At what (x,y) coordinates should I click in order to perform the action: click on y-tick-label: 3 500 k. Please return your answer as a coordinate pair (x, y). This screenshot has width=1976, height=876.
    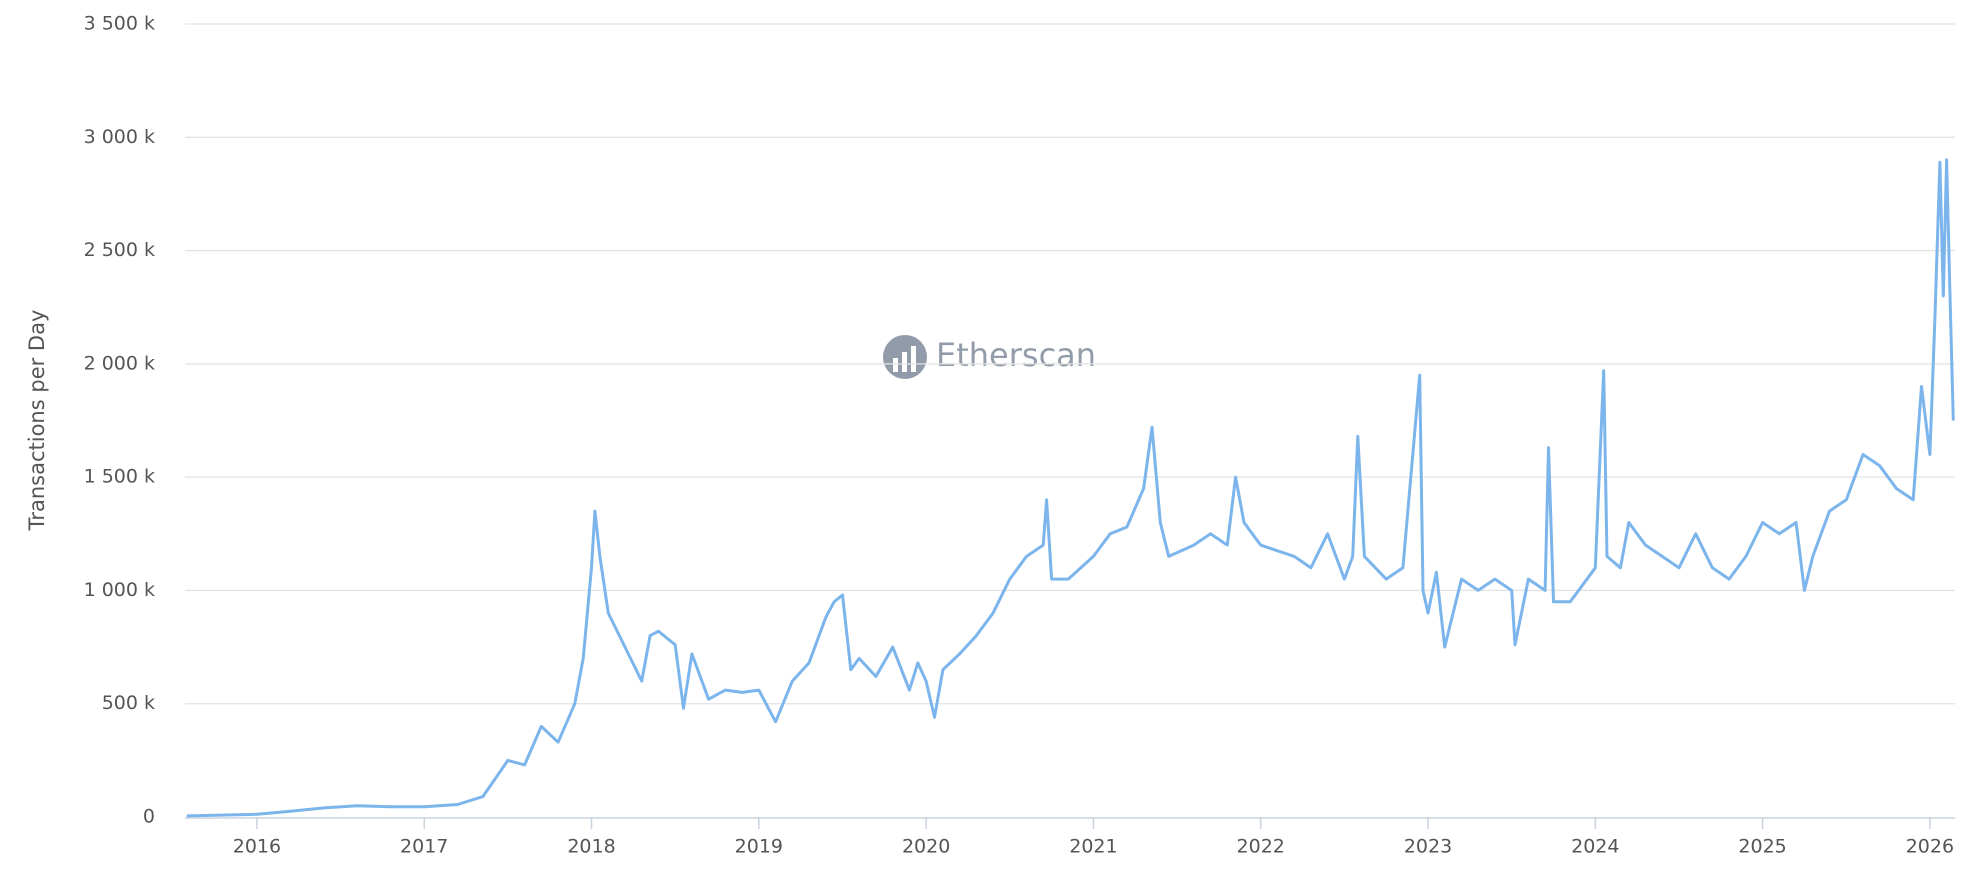
    Looking at the image, I should click on (119, 24).